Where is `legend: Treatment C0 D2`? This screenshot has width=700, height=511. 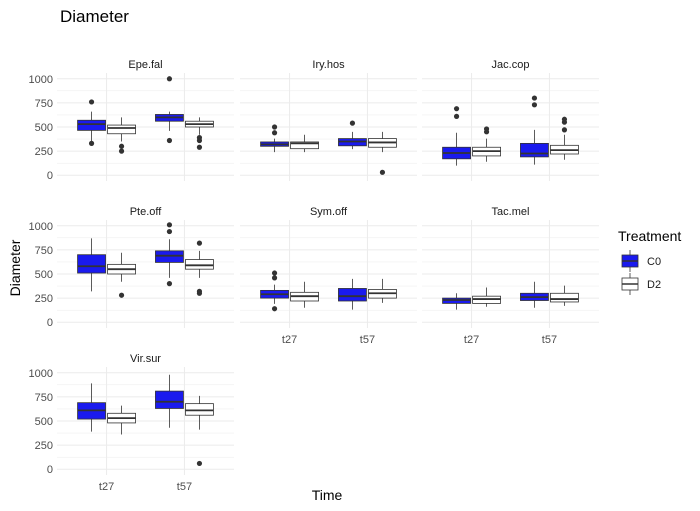
legend: Treatment C0 D2 is located at coordinates (649, 261).